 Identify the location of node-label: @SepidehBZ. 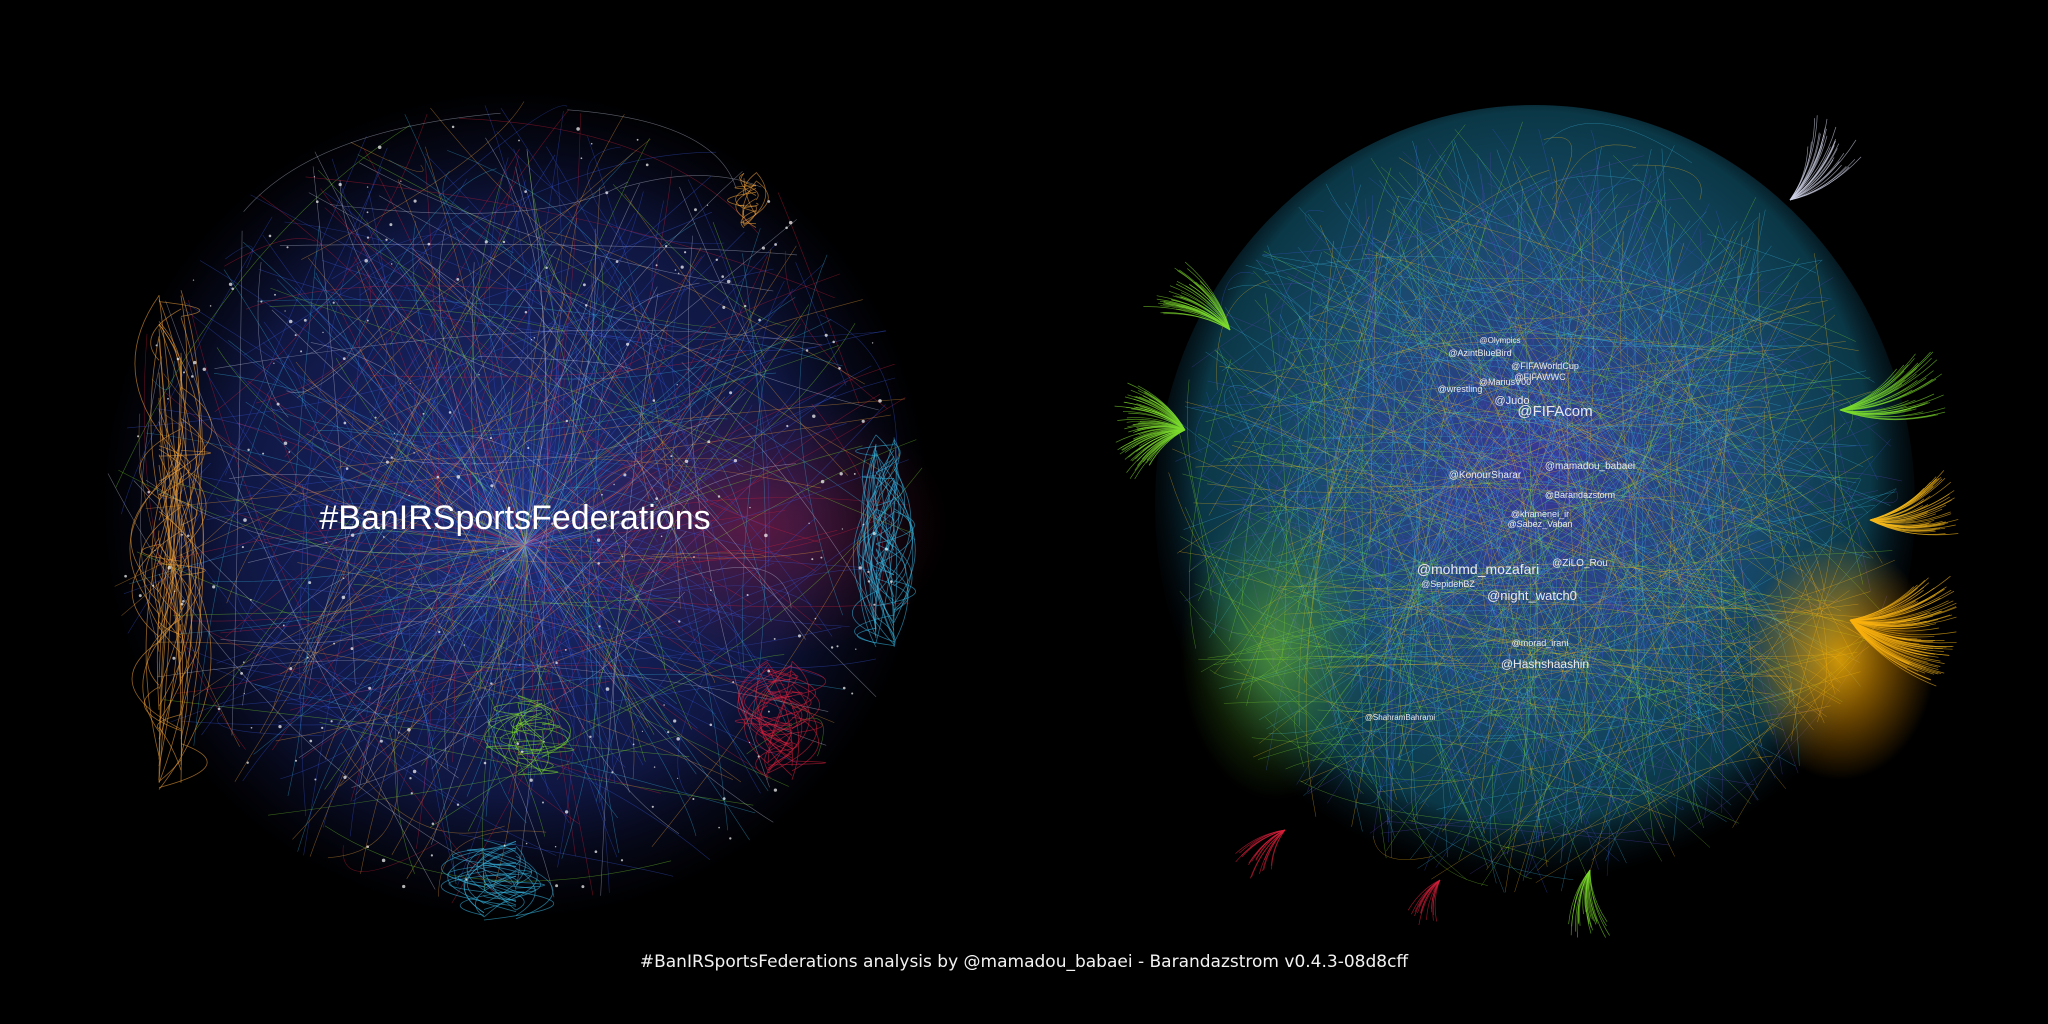
(1448, 584).